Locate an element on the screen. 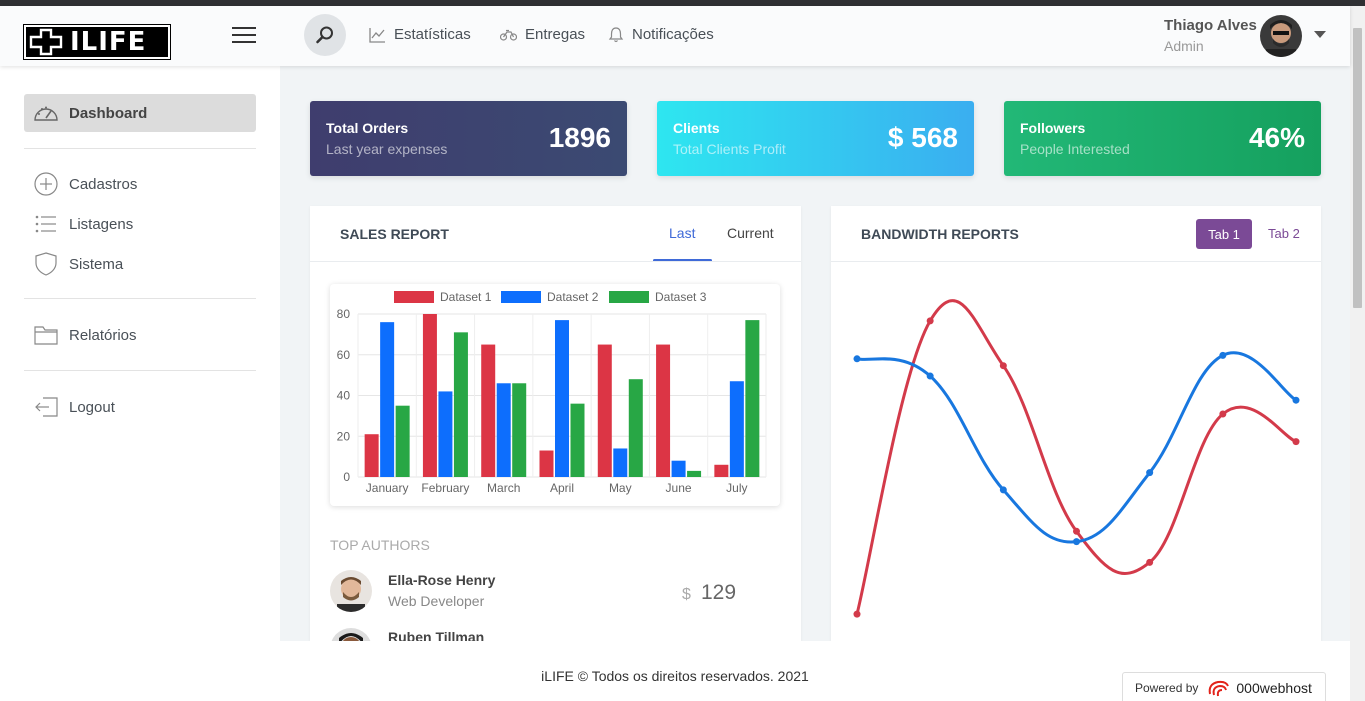 The image size is (1365, 701). nav-notificacoes: Notificações is located at coordinates (661, 34).